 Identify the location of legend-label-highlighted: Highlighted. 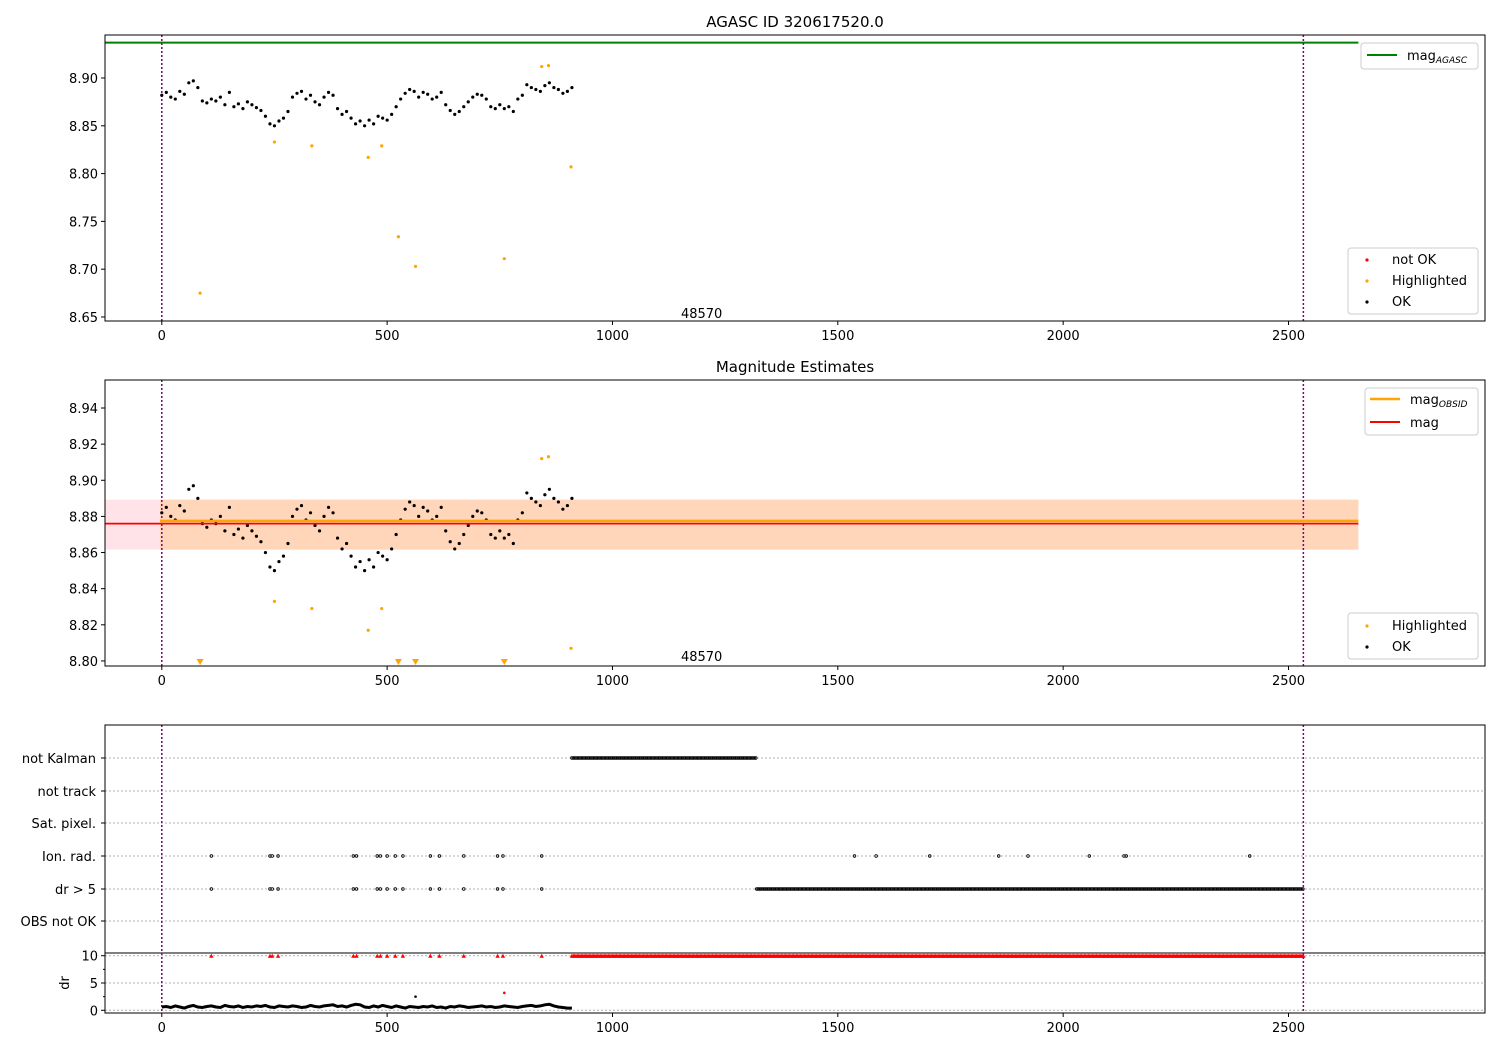
(1429, 626).